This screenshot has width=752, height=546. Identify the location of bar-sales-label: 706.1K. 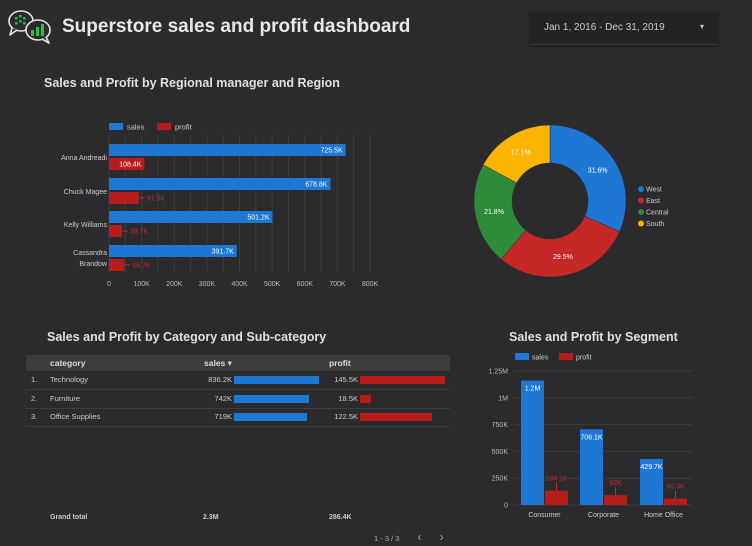
(591, 437).